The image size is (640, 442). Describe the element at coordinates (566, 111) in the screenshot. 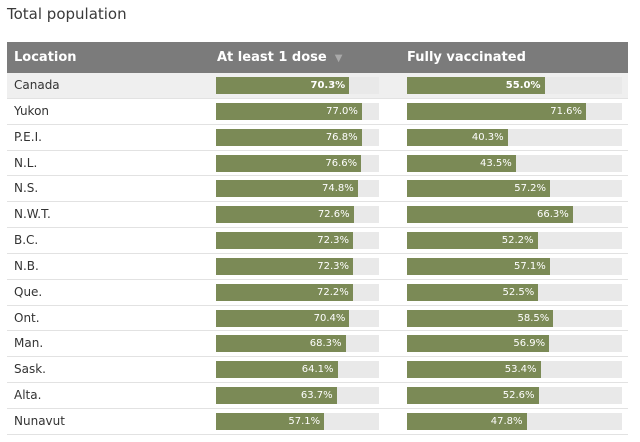

I see `full-value-label: 71.6%` at that location.